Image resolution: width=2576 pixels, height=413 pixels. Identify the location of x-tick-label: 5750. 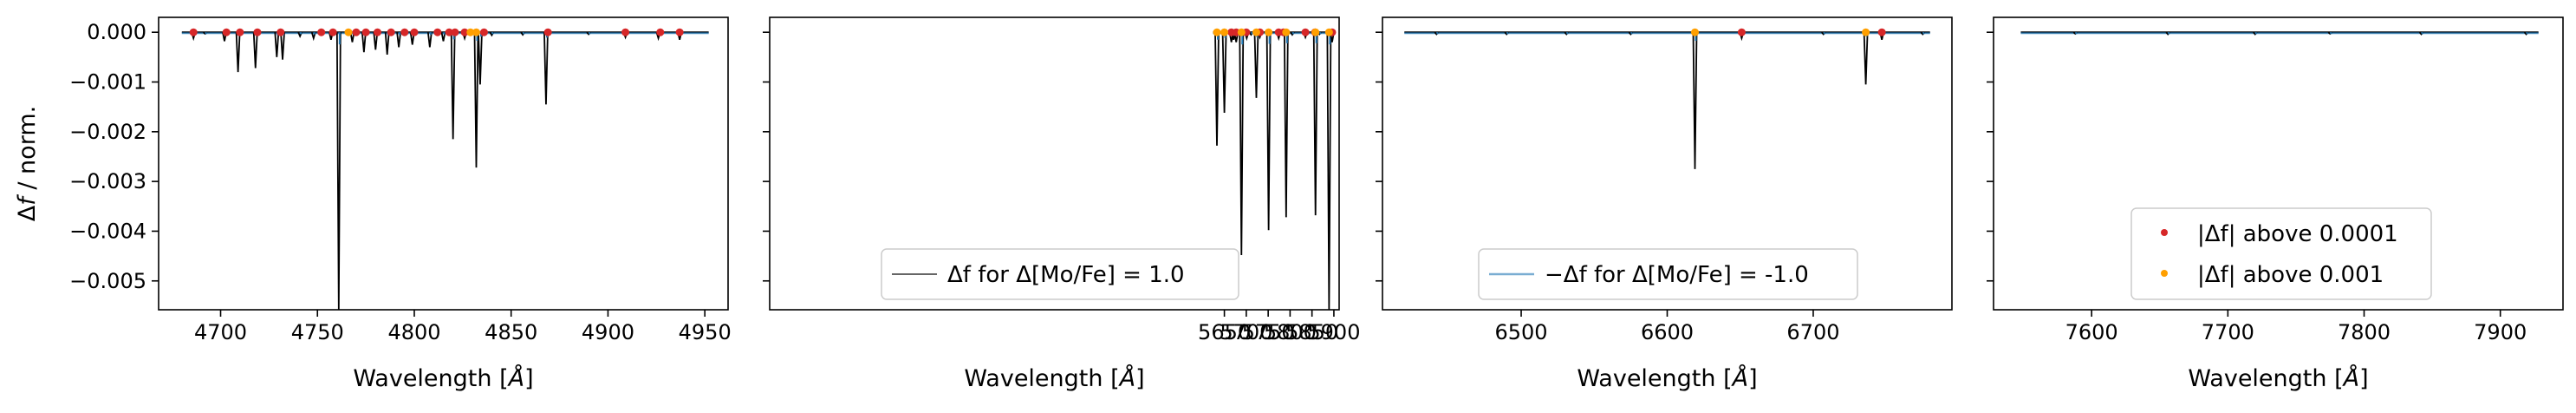
(1268, 332).